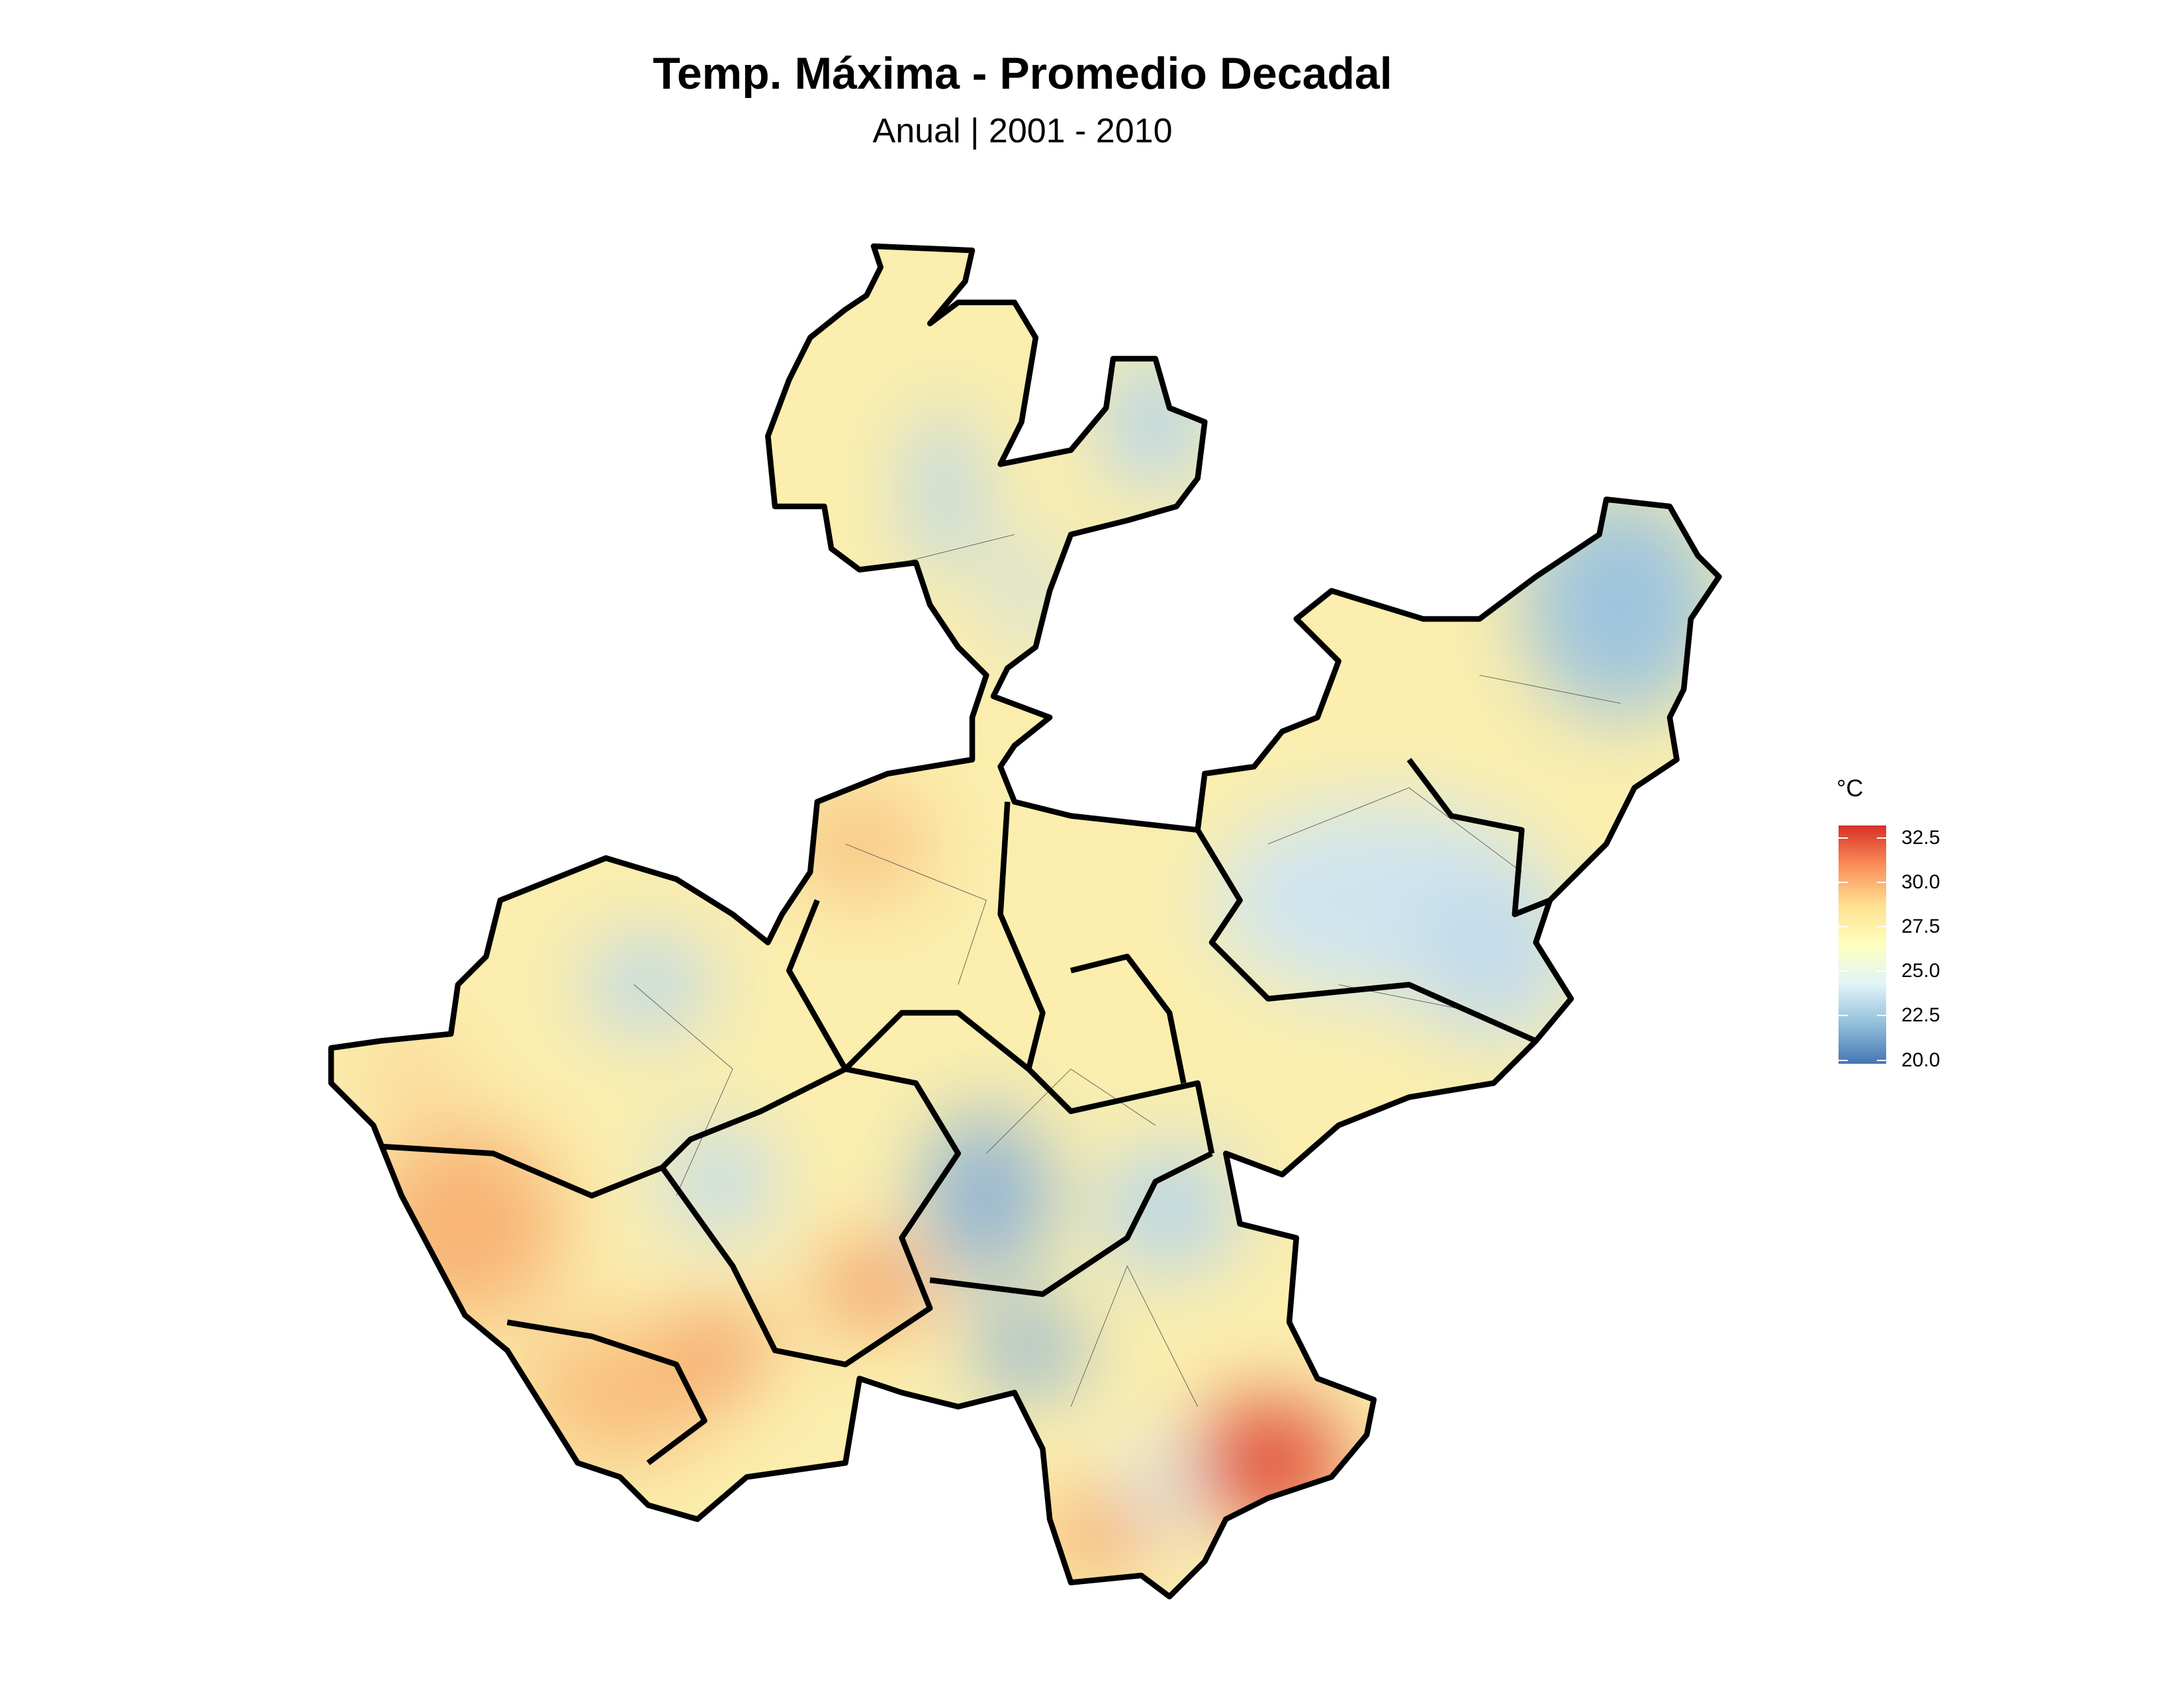 Image resolution: width=2184 pixels, height=1688 pixels. What do you see at coordinates (1920, 1060) in the screenshot?
I see `legend-tick-label: 20.0` at bounding box center [1920, 1060].